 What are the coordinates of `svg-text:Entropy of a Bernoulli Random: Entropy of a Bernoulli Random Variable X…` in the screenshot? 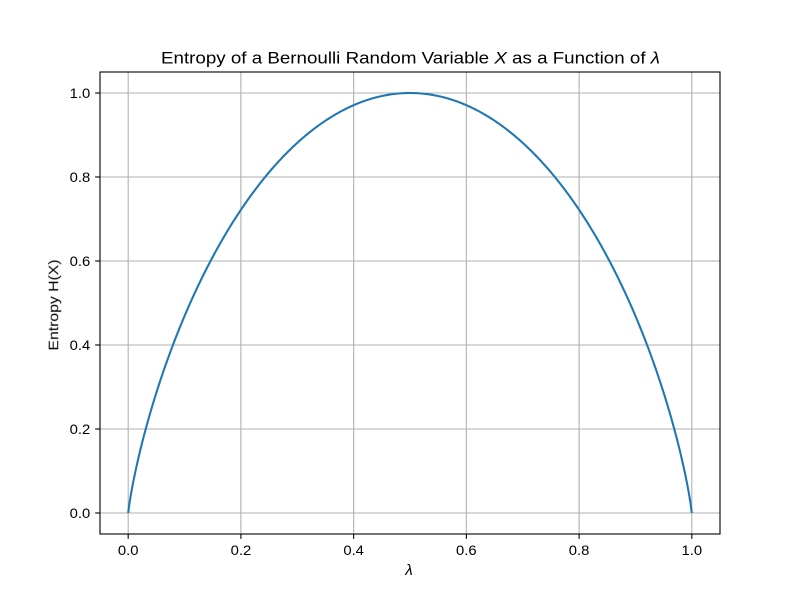 It's located at (410, 58).